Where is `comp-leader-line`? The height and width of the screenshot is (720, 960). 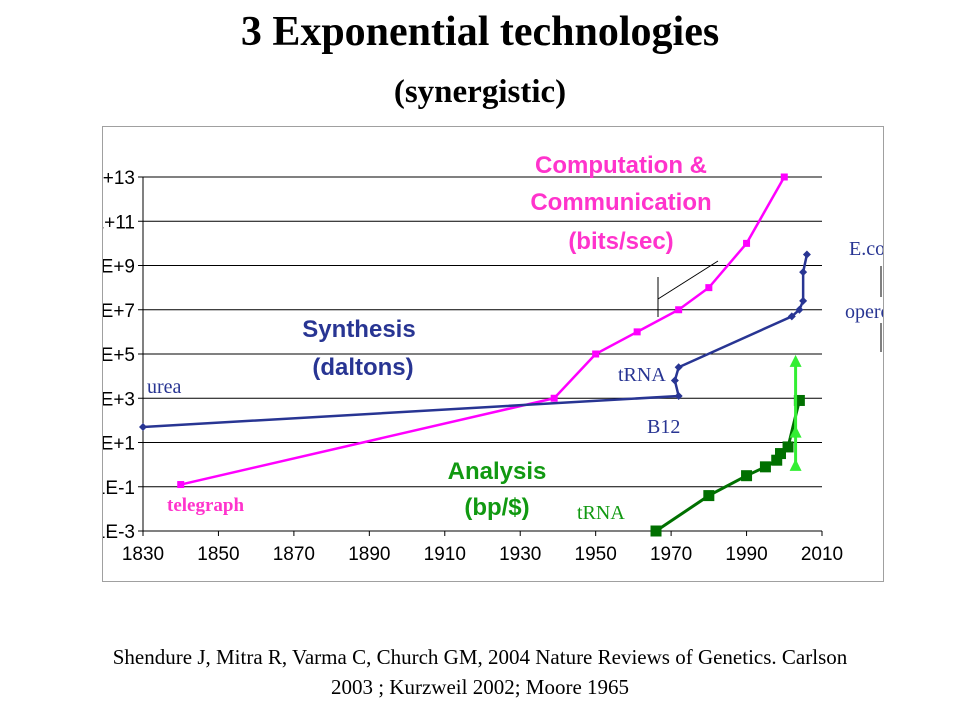 comp-leader-line is located at coordinates (688, 280).